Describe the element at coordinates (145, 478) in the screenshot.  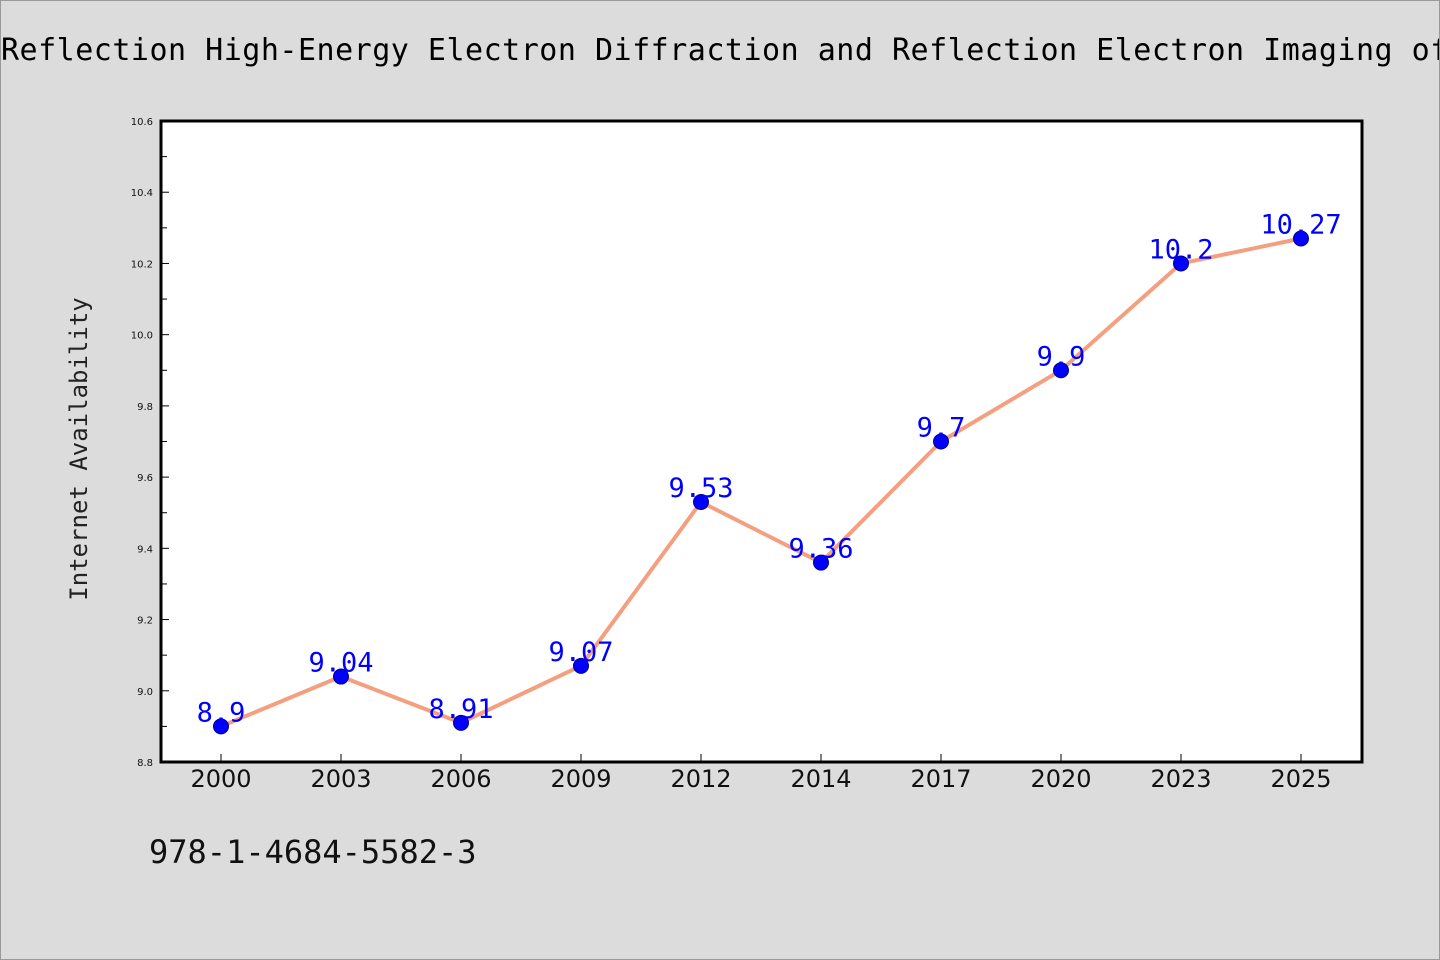
I see `y-tick-label: 9.6` at that location.